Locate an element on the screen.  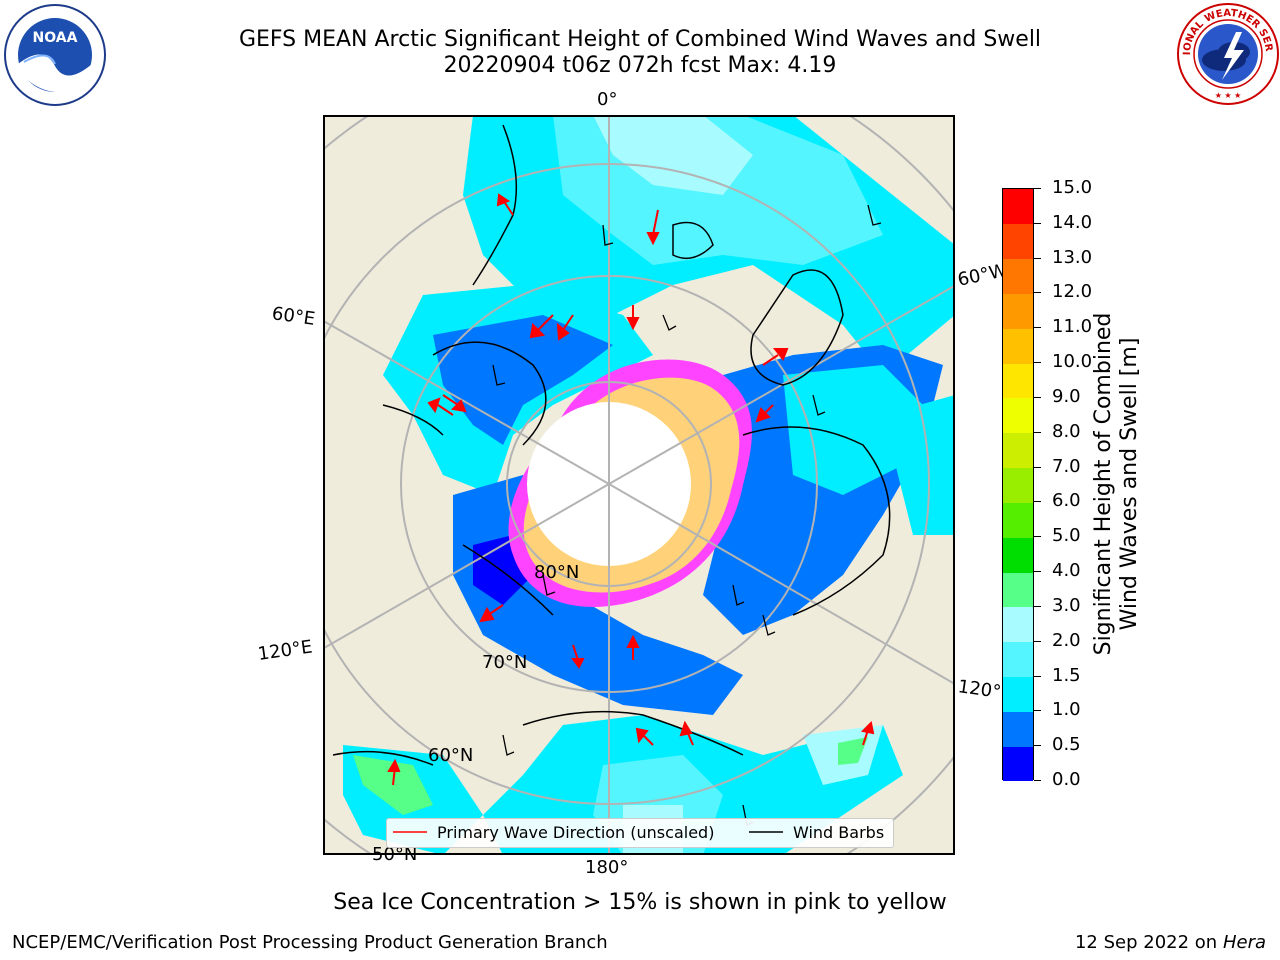
colorbar-tick-label: 11.0 is located at coordinates (1072, 327).